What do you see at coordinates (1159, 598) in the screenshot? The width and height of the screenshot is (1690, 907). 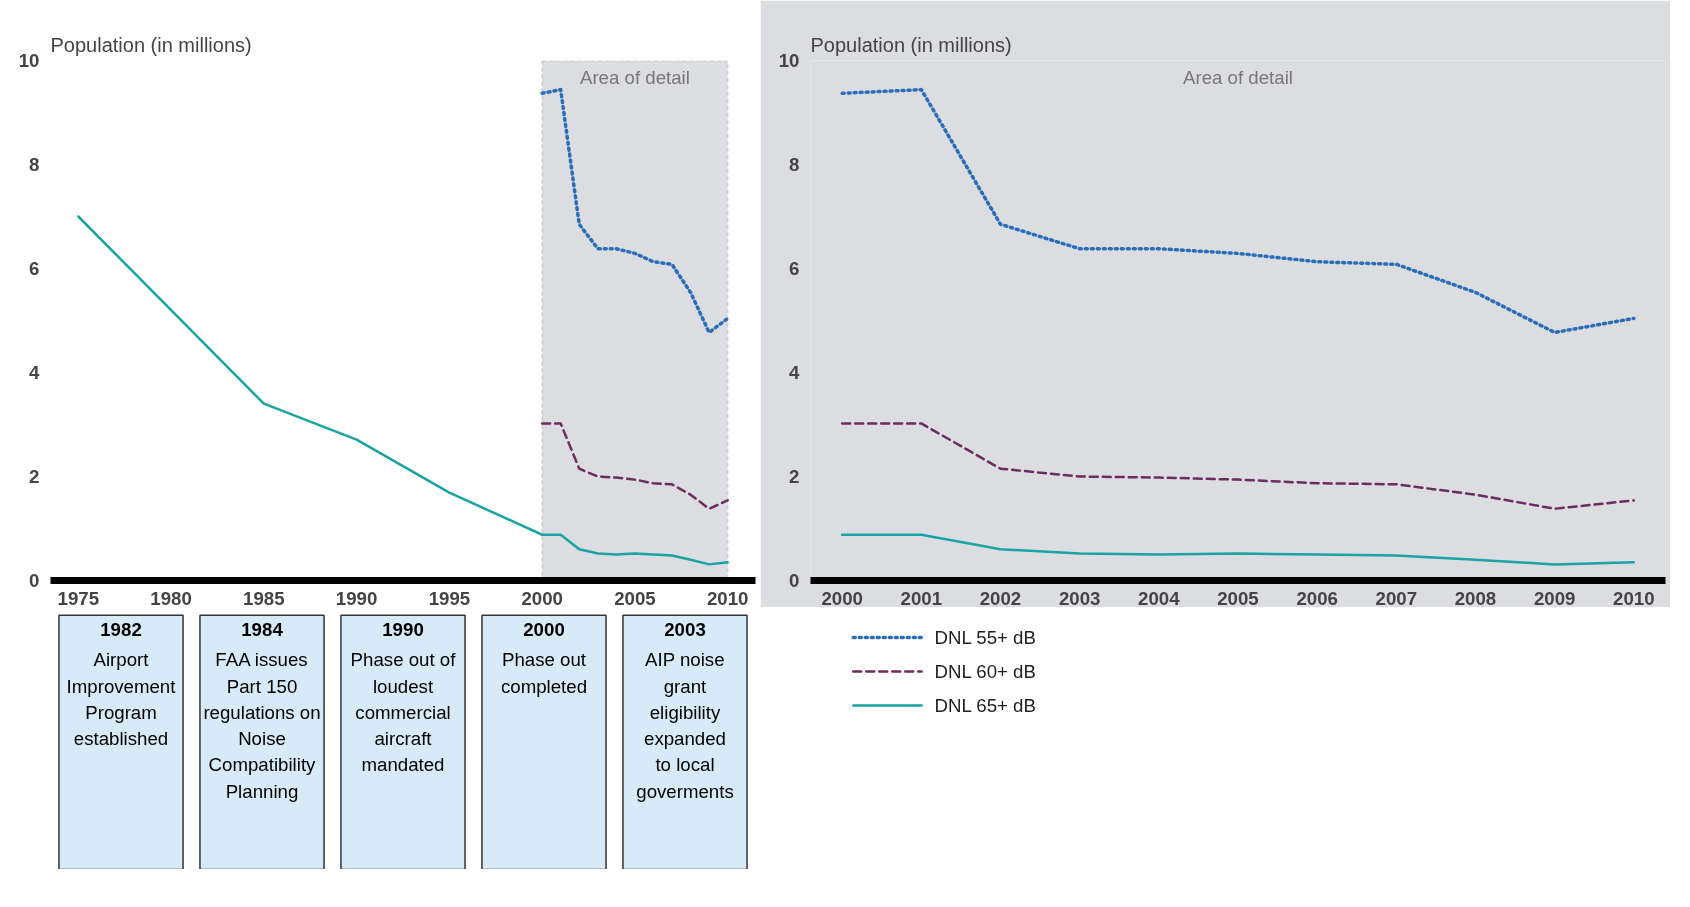 I see `x-tick-label: 2004` at bounding box center [1159, 598].